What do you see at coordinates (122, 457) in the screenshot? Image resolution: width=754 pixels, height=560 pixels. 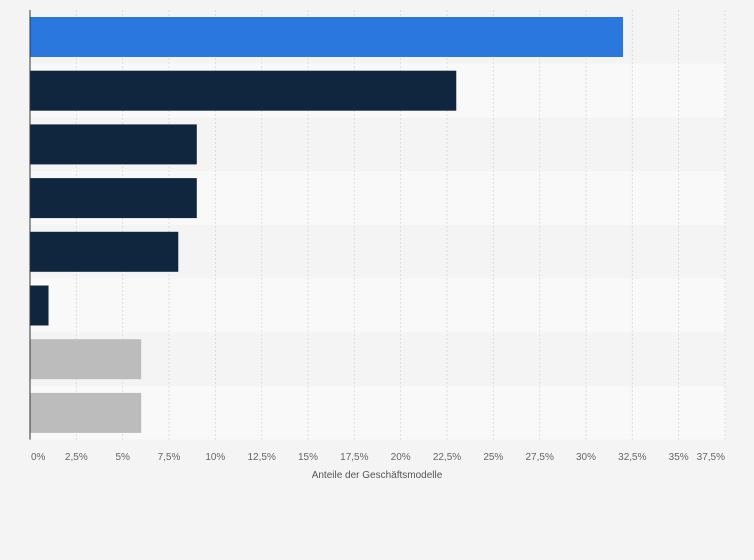 I see `x-tick-label: 5%` at bounding box center [122, 457].